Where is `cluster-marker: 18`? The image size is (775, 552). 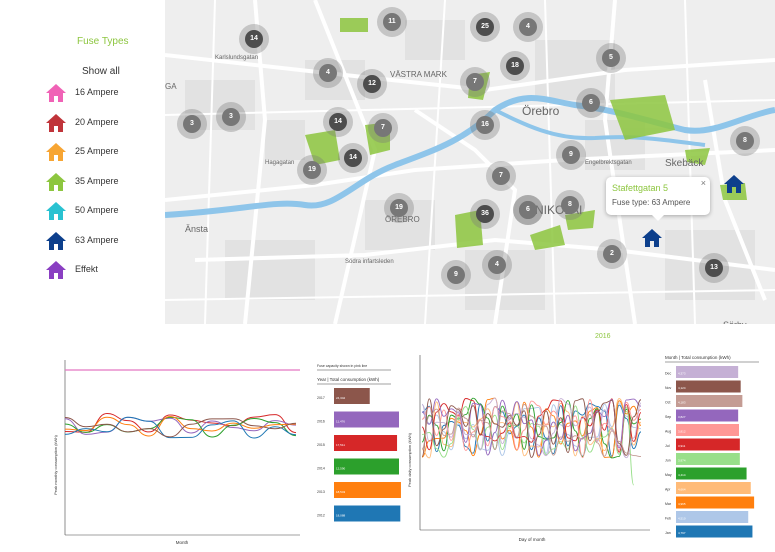 cluster-marker: 18 is located at coordinates (515, 66).